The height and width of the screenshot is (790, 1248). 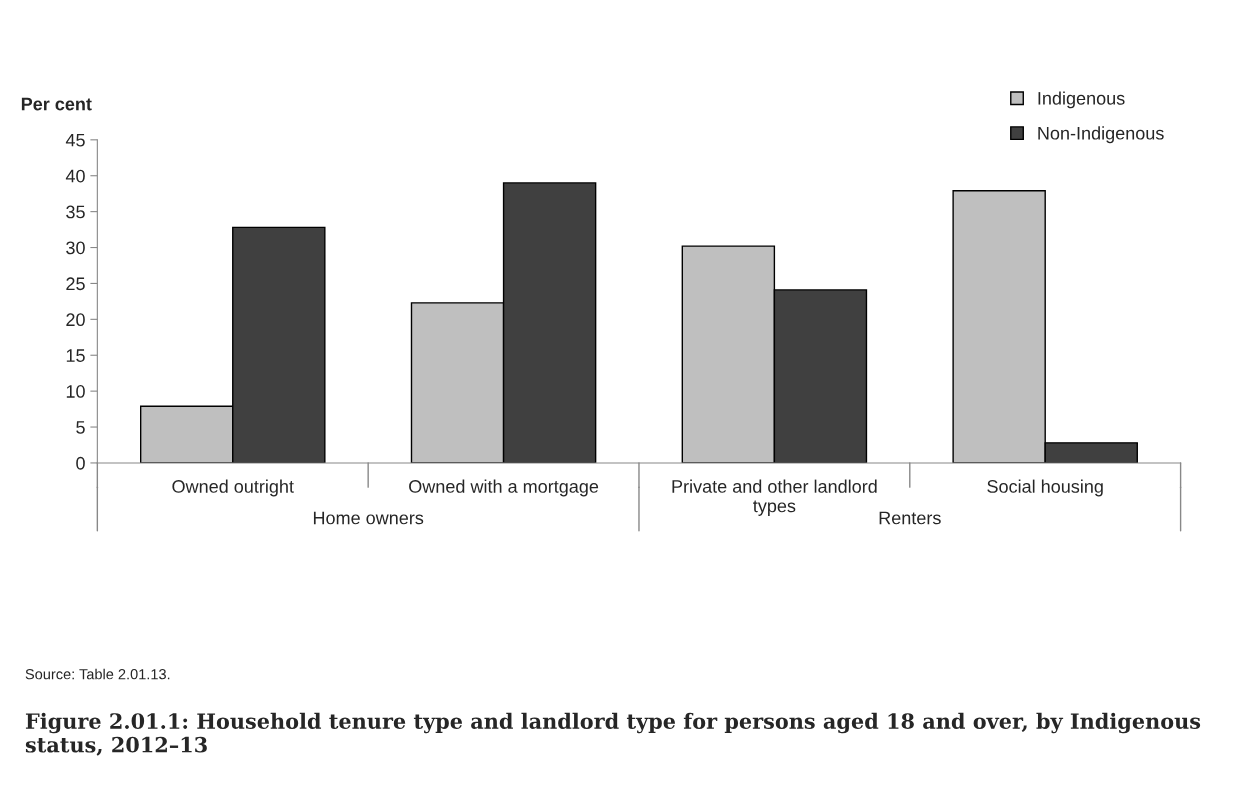 I want to click on y-tick-label: 35, so click(x=75, y=212).